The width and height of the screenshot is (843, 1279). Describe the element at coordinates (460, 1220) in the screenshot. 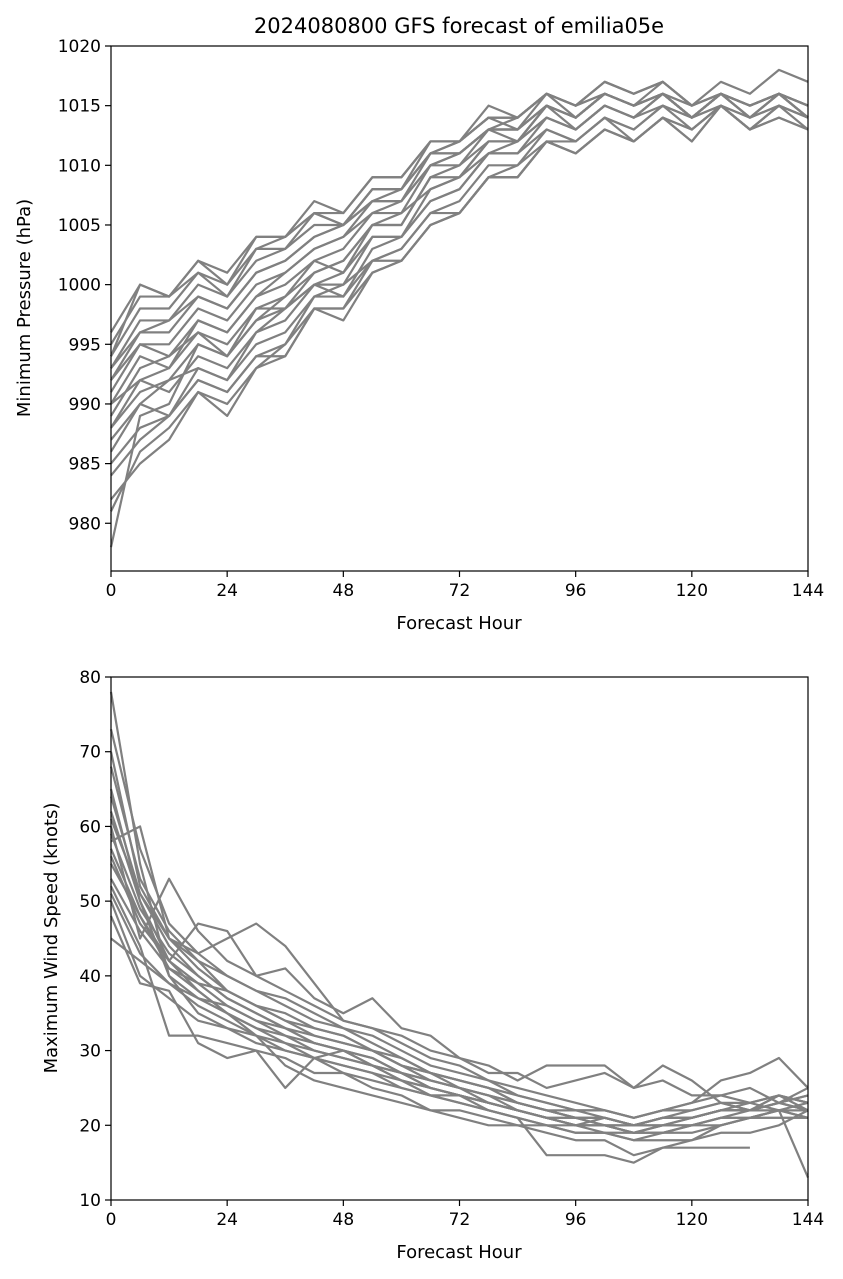

I see `wind-x-tick-label: 72` at that location.